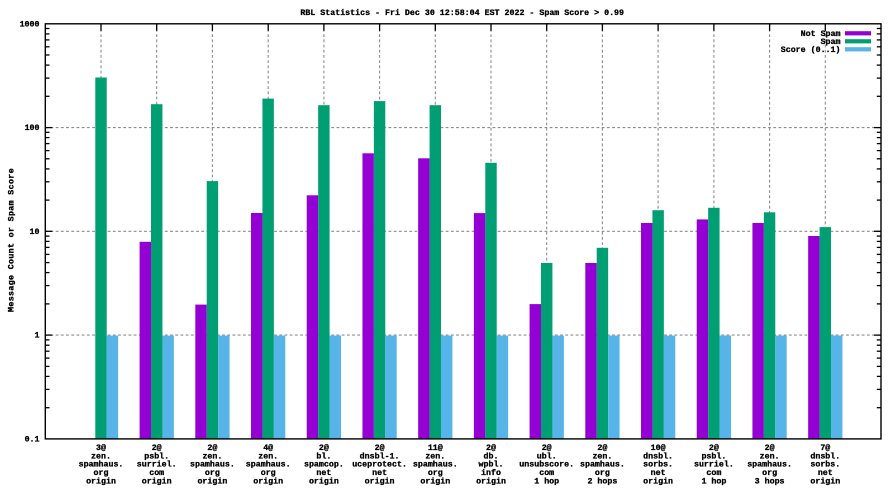 Image resolution: width=896 pixels, height=504 pixels. What do you see at coordinates (268, 448) in the screenshot?
I see `svg-text: 4@` at bounding box center [268, 448].